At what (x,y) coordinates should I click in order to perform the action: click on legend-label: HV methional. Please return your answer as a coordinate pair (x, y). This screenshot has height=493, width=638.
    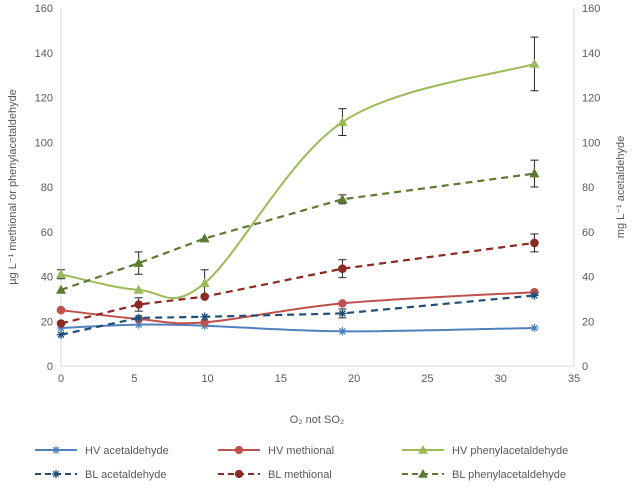
    Looking at the image, I should click on (301, 451).